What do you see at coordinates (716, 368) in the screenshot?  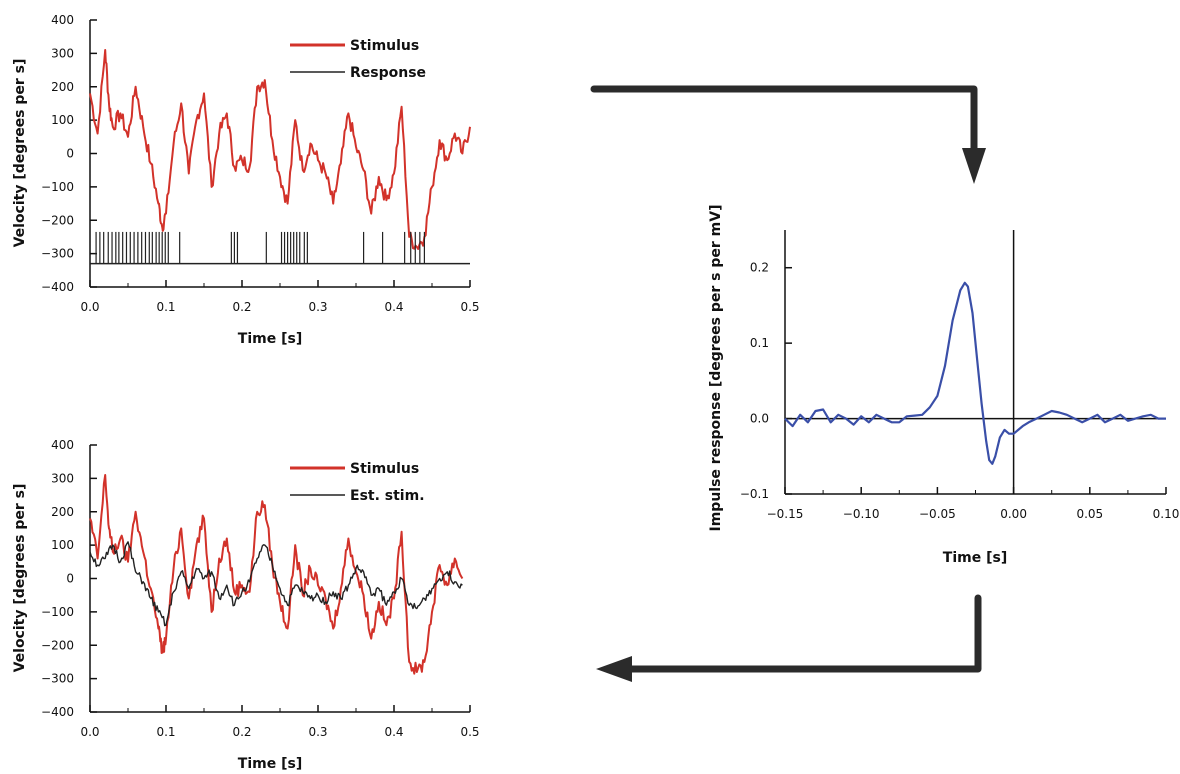 I see `y-axis-title: Impulse response [degrees per s per mV]` at bounding box center [716, 368].